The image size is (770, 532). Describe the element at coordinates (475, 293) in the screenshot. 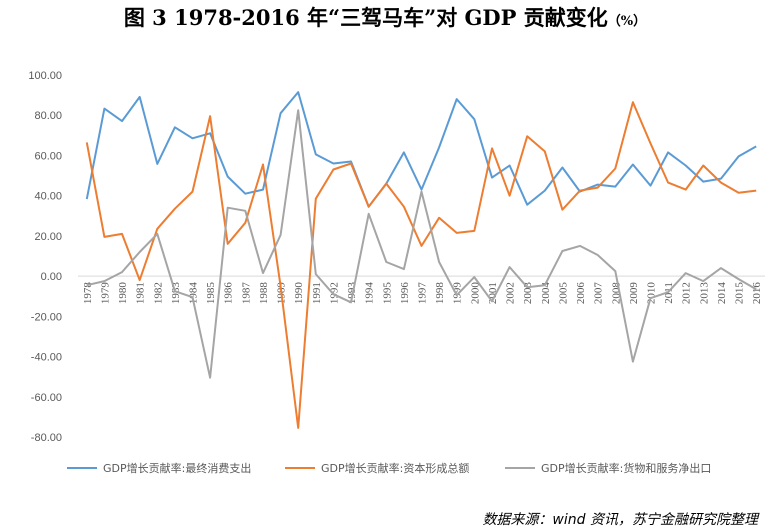

I see `x-tick-label: 2000` at that location.